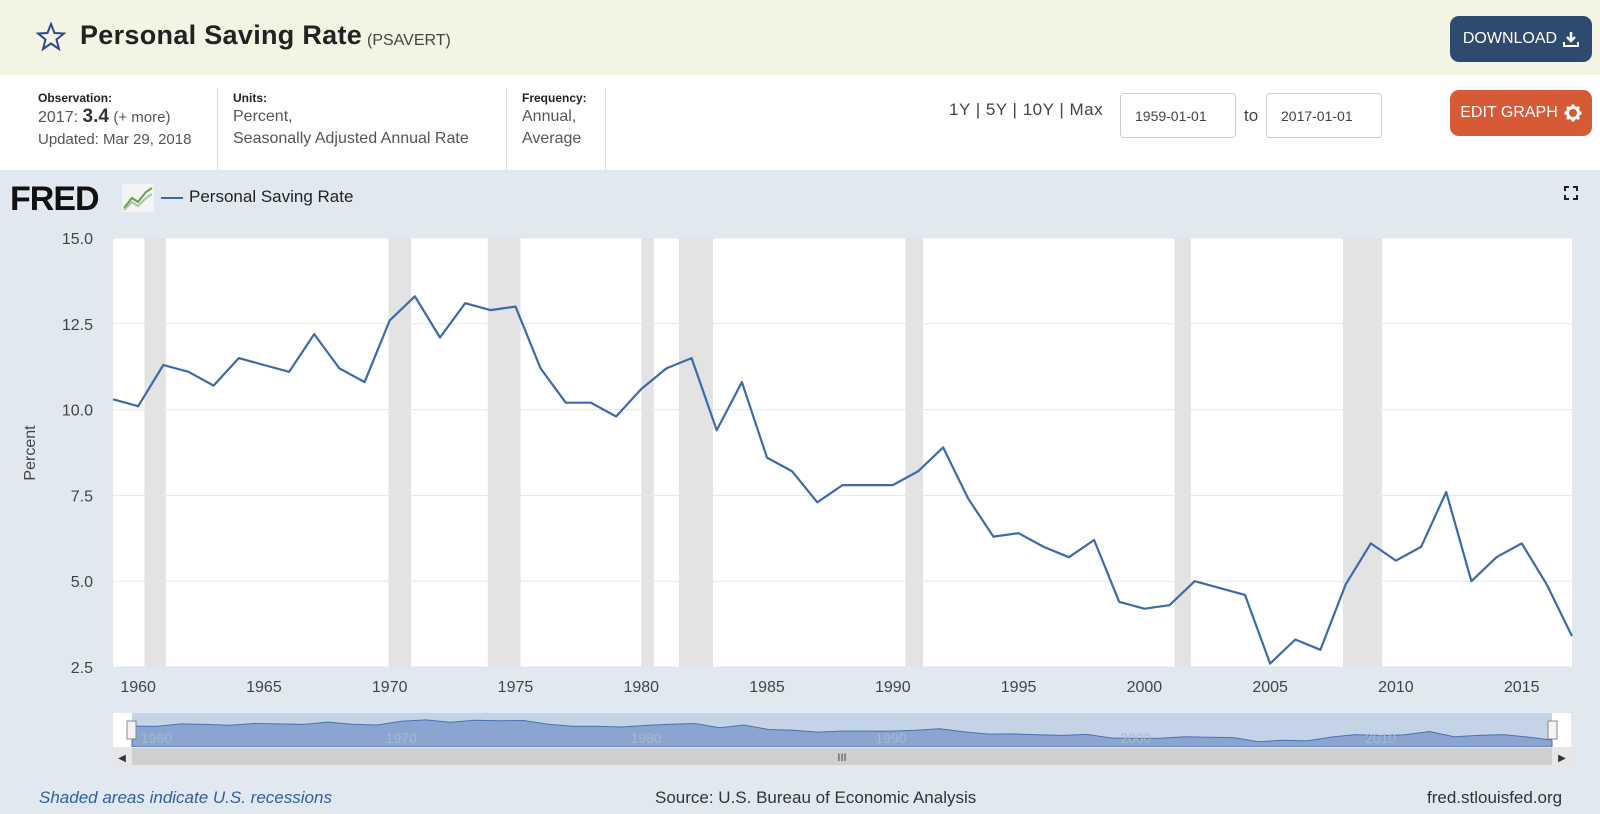 Image resolution: width=1600 pixels, height=814 pixels. I want to click on navigator-tick-label: 1990, so click(890, 738).